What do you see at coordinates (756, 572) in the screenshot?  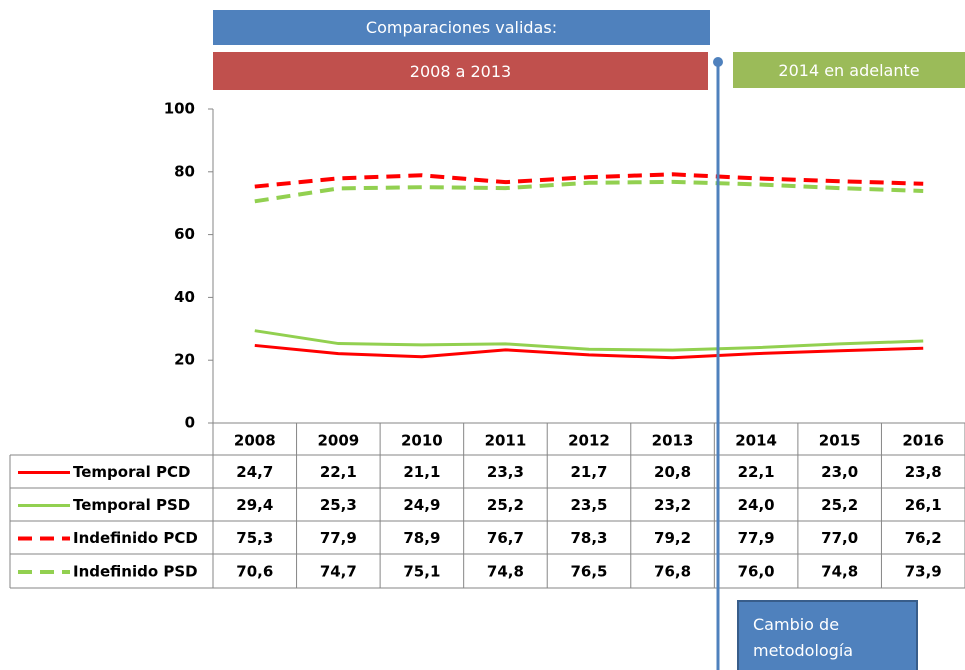 I see `value-label: 76,0` at bounding box center [756, 572].